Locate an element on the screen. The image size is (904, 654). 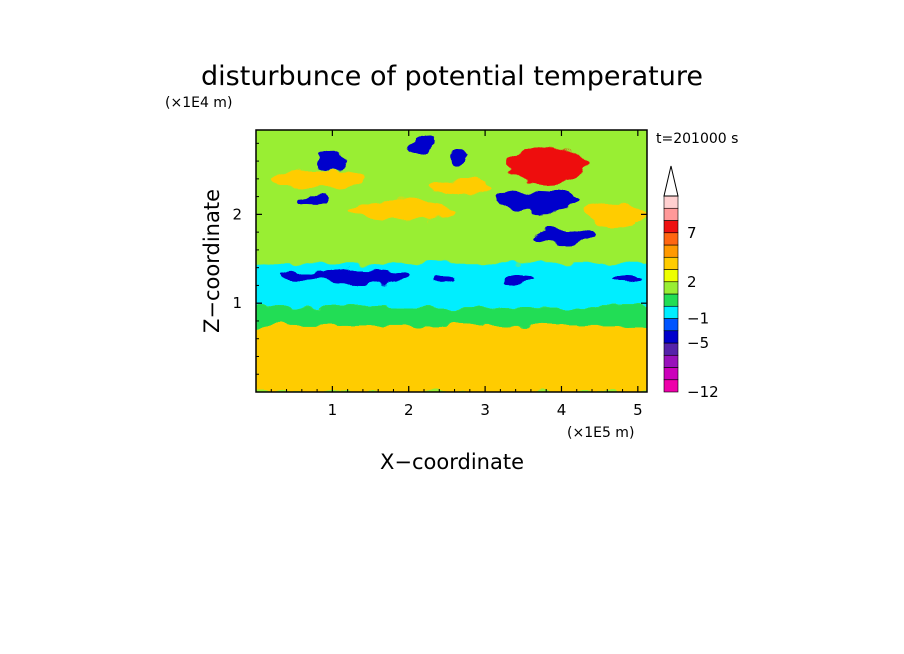
x-unit-label: (×1E5 m) is located at coordinates (600, 433).